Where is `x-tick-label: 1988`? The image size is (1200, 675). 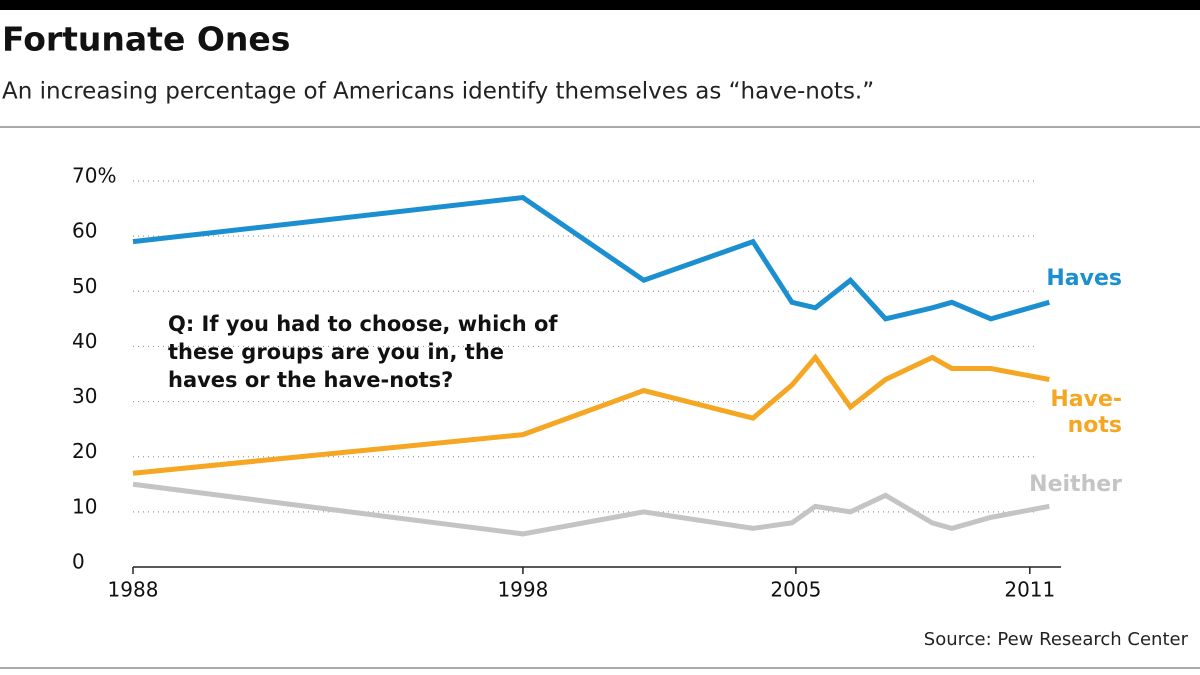 x-tick-label: 1988 is located at coordinates (133, 590).